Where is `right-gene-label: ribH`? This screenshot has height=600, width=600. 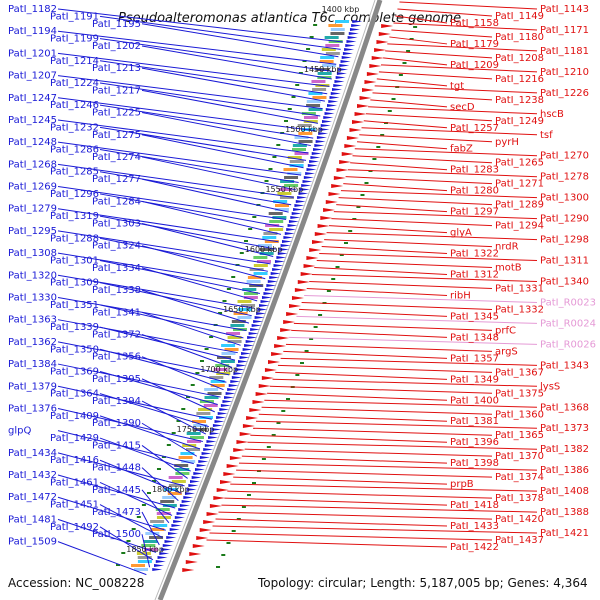
right-gene-label: ribH is located at coordinates (460, 295).